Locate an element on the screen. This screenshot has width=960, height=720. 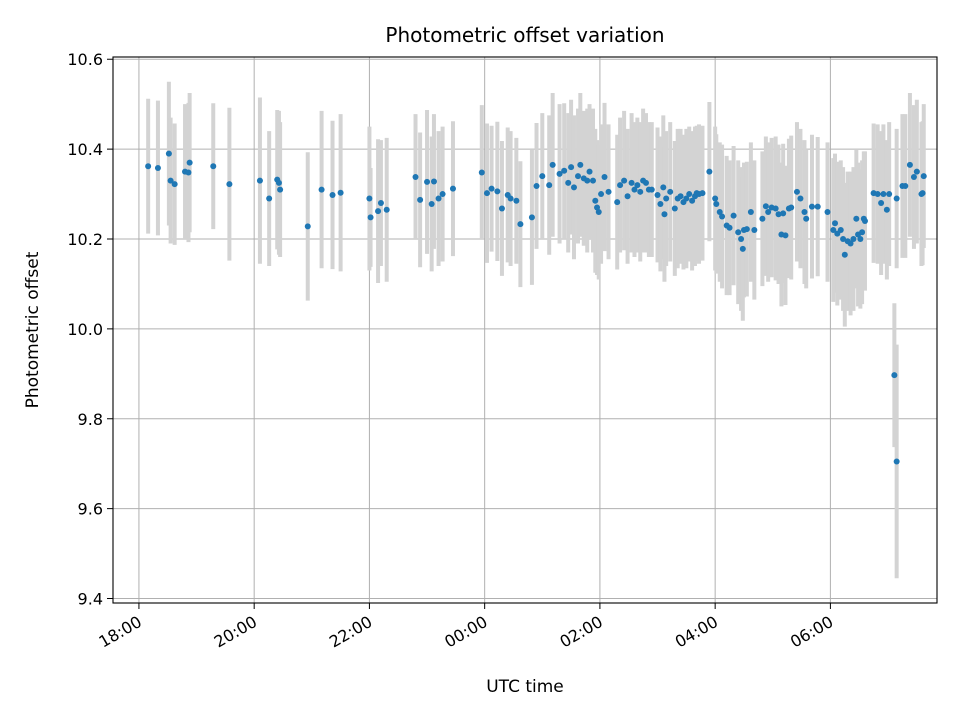
chart-title: Photometric offset variation is located at coordinates (524, 35).